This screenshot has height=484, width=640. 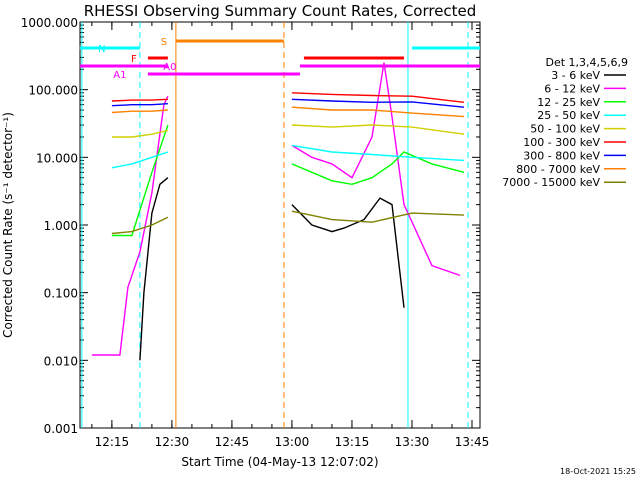 What do you see at coordinates (586, 62) in the screenshot?
I see `legend-title: Det 1,3,4,5,6,9` at bounding box center [586, 62].